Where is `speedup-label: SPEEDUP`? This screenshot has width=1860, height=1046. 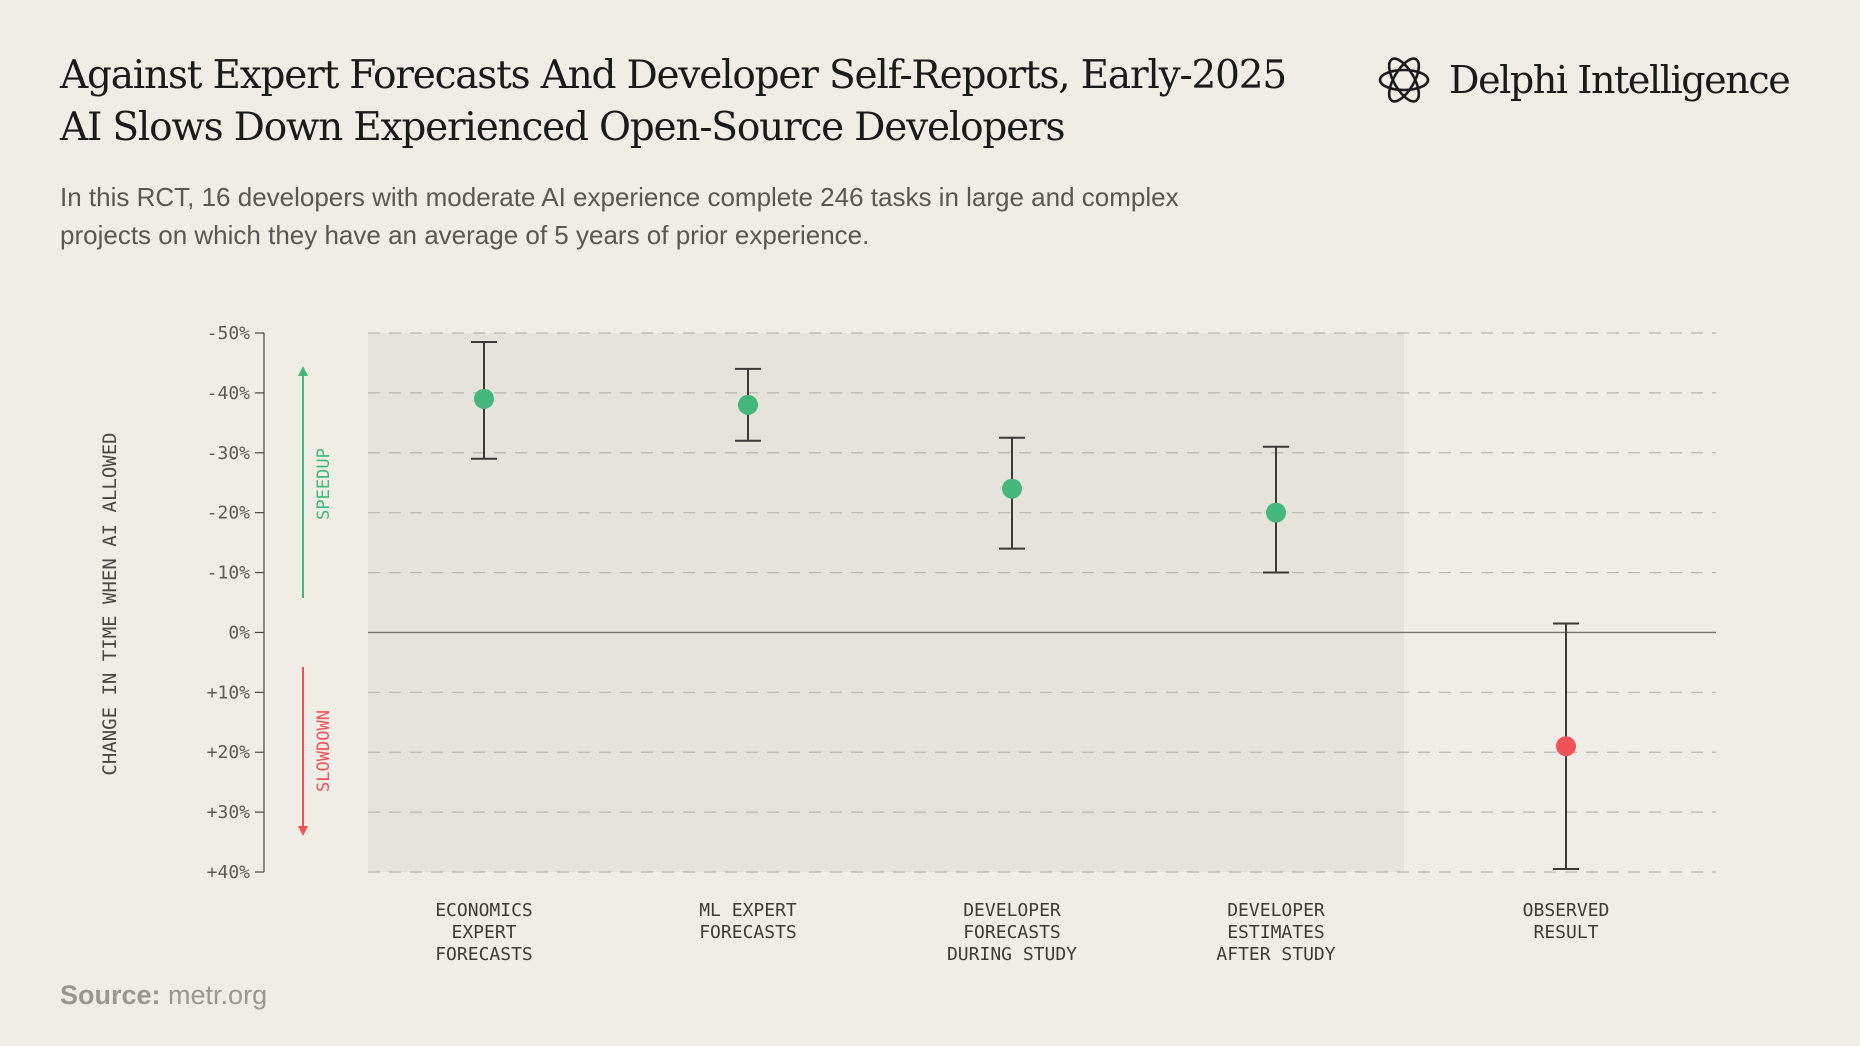
speedup-label: SPEEDUP is located at coordinates (324, 484).